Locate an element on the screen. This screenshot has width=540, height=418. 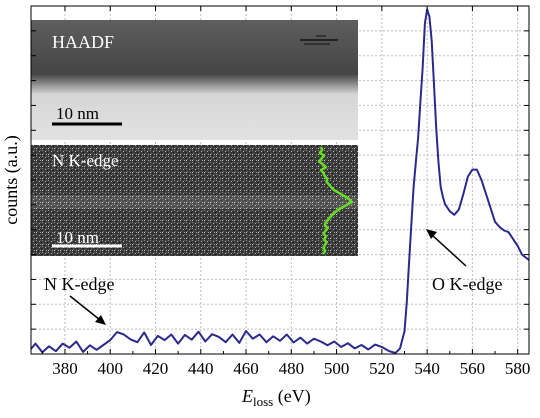
x-tick-label: 520 is located at coordinates (382, 368).